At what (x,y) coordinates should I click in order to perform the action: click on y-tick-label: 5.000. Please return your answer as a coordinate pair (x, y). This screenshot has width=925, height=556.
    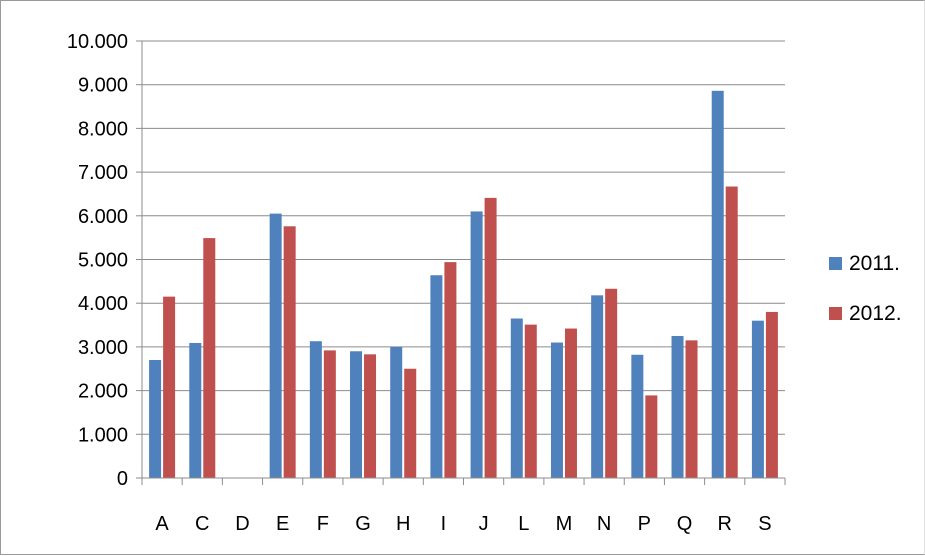
    Looking at the image, I should click on (103, 261).